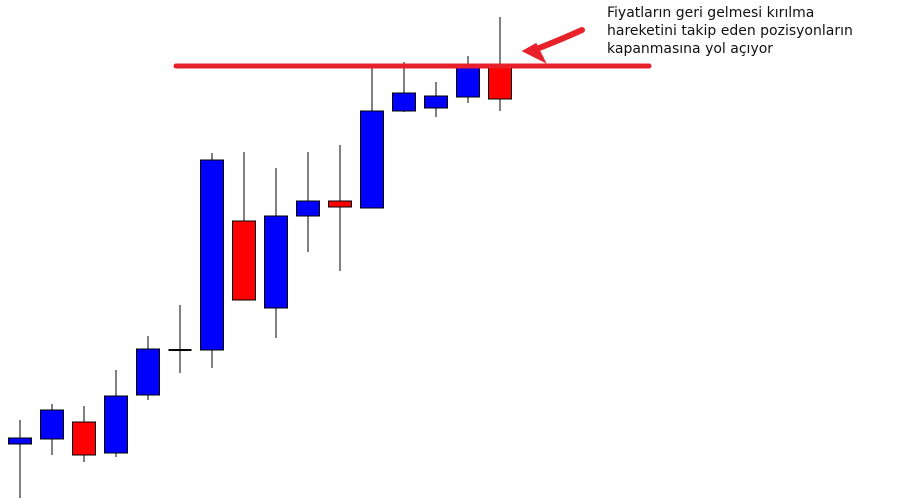  Describe the element at coordinates (553, 45) in the screenshot. I see `annotation-arrow` at that location.